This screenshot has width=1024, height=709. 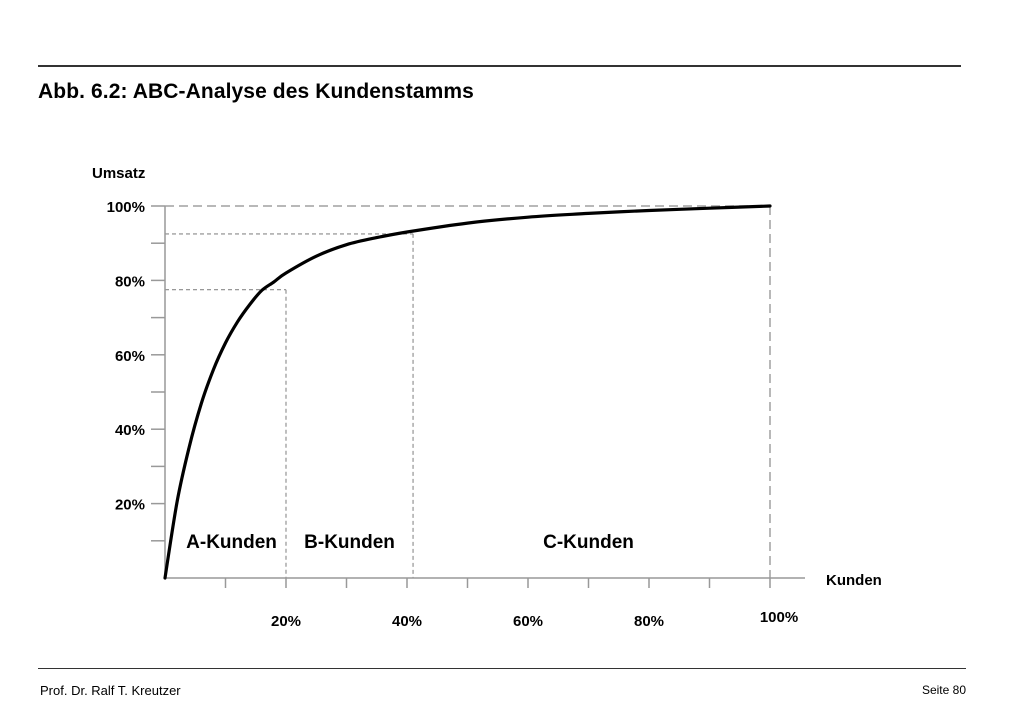 What do you see at coordinates (528, 621) in the screenshot?
I see `x-tick-label: 60%` at bounding box center [528, 621].